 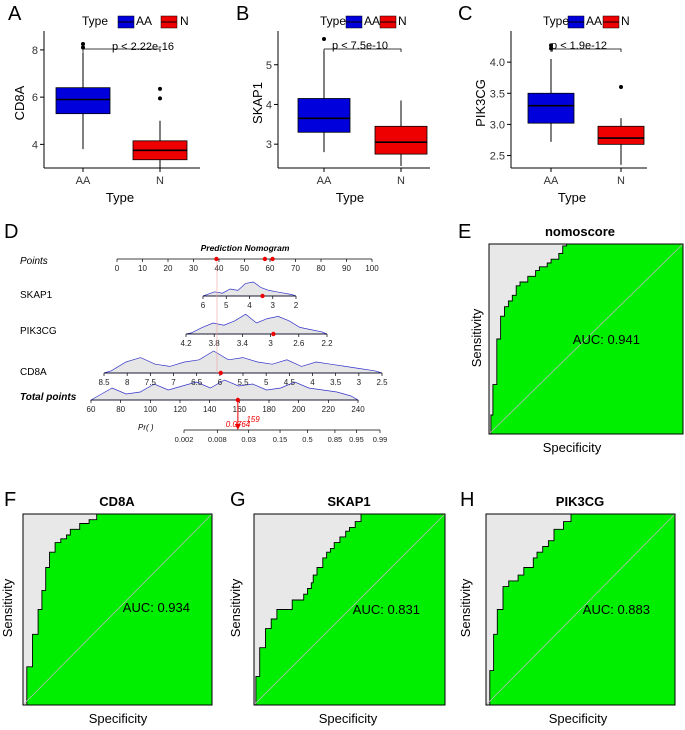 What do you see at coordinates (269, 145) in the screenshot?
I see `y-tick-label: 3` at bounding box center [269, 145].